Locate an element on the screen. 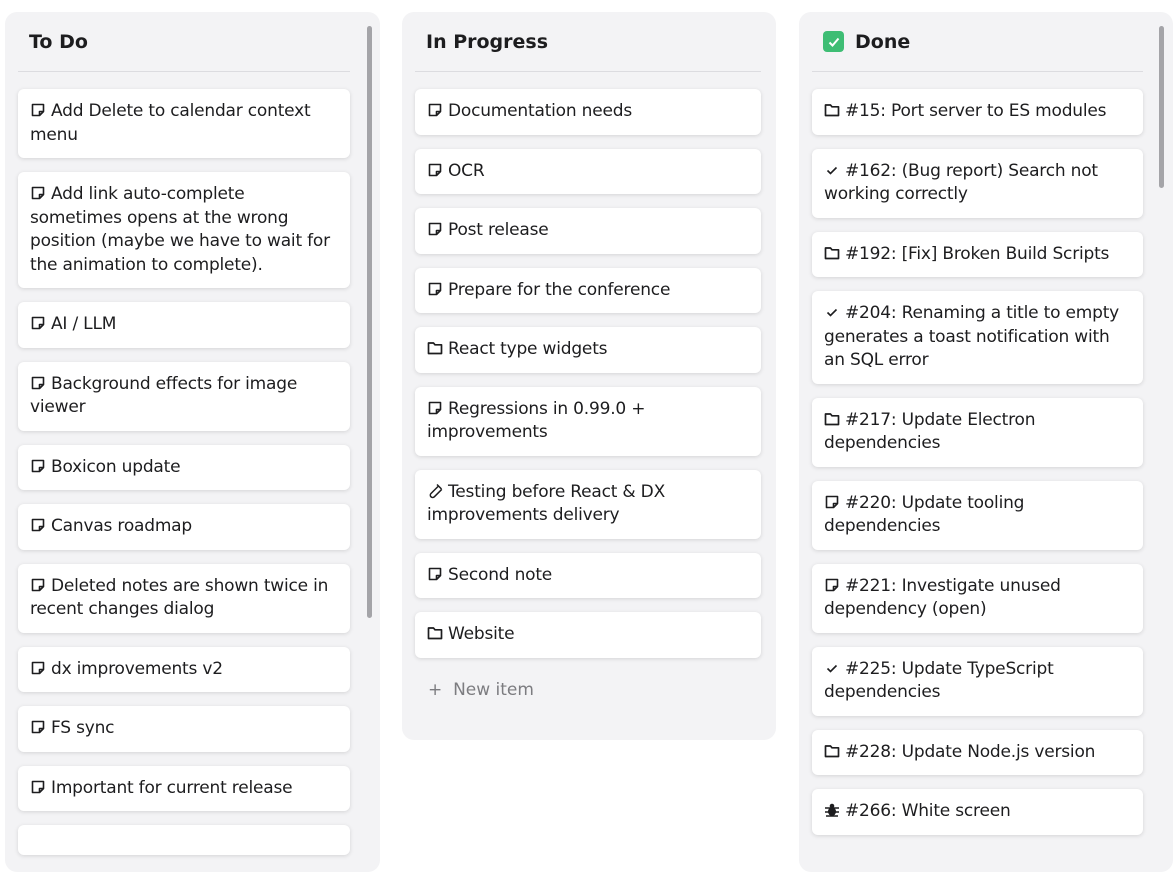 The height and width of the screenshot is (872, 1174). card: FS sync is located at coordinates (184, 729).